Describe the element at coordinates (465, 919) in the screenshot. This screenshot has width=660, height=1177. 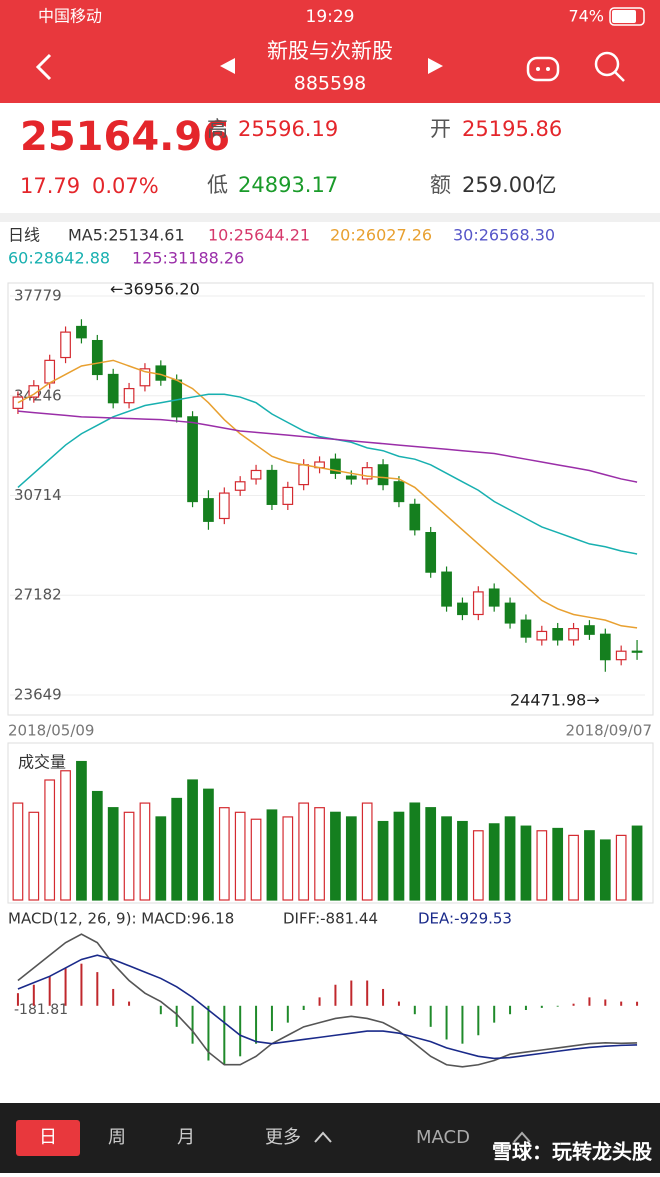
I see `dea-label: DEA:-929.53` at that location.